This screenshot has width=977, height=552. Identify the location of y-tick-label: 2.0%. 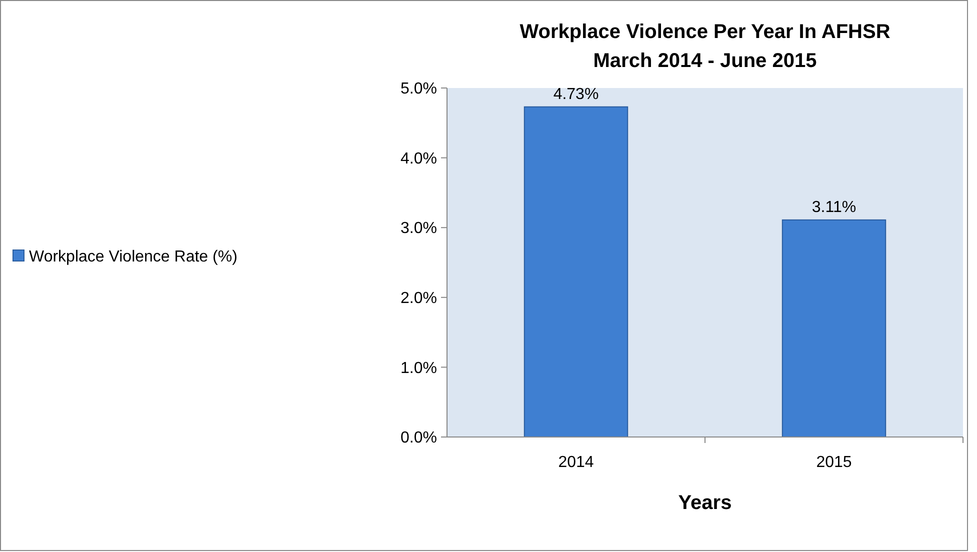
(418, 298).